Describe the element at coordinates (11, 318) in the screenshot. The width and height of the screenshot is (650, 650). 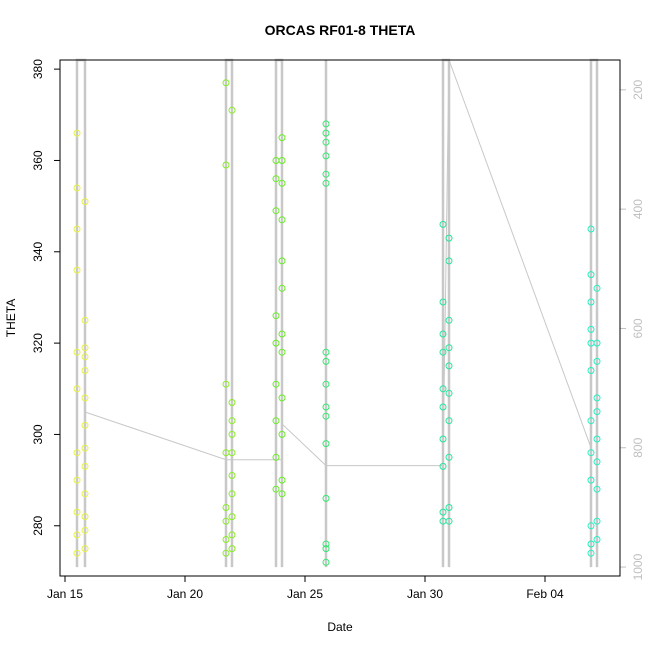
I see `y-axis-label: THETA` at that location.